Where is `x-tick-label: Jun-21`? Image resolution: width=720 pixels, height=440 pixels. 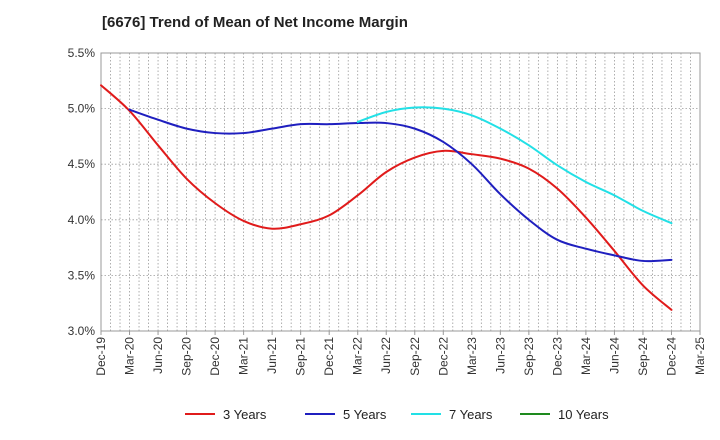
x-tick-label: Jun-21 is located at coordinates (272, 355).